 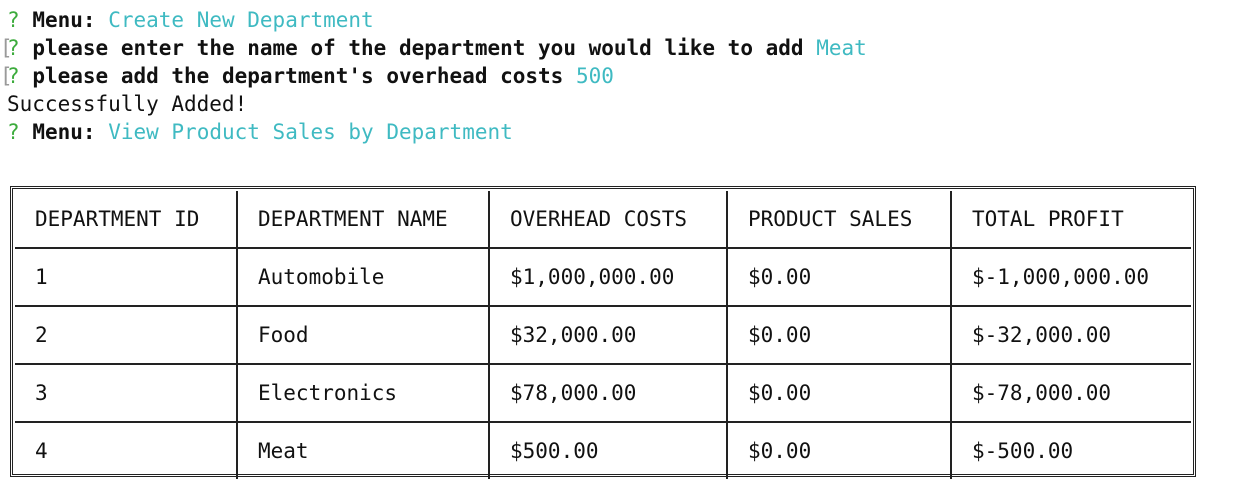 What do you see at coordinates (127, 104) in the screenshot?
I see `success-message: Successfully Added!` at bounding box center [127, 104].